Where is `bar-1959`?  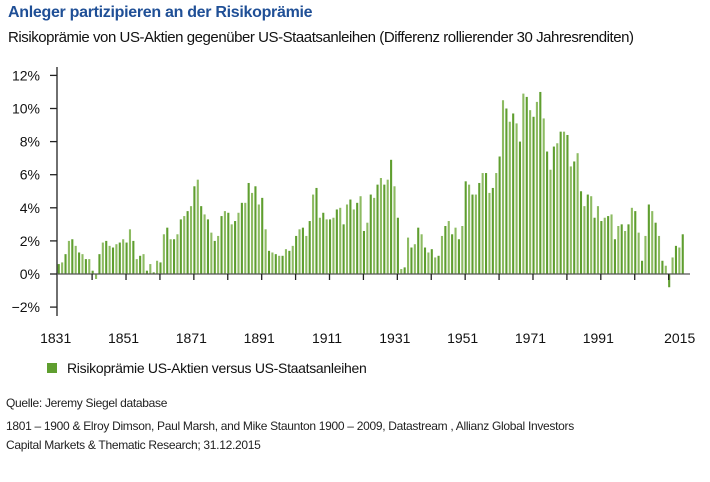
bar-1959 is located at coordinates (492, 230).